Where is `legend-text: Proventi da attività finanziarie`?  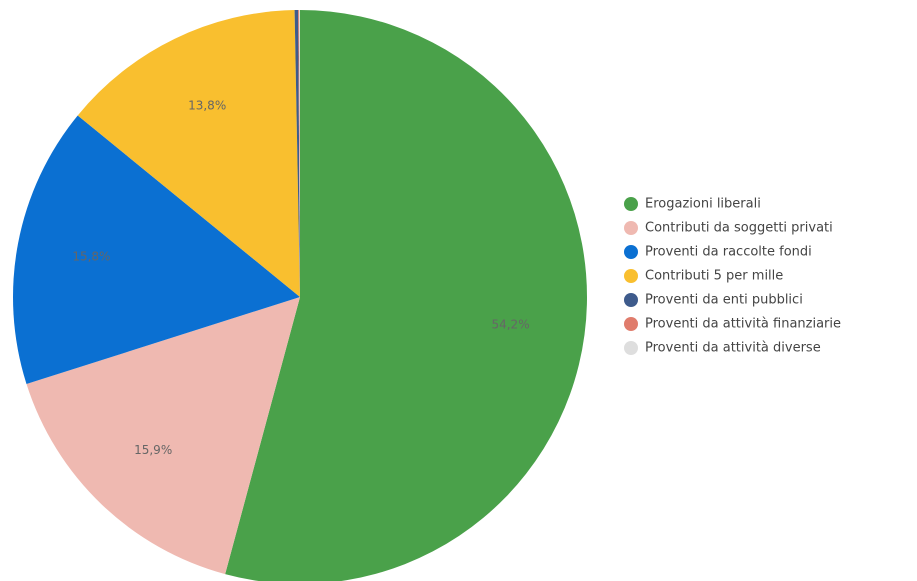
legend-text: Proventi da attività finanziarie is located at coordinates (743, 324).